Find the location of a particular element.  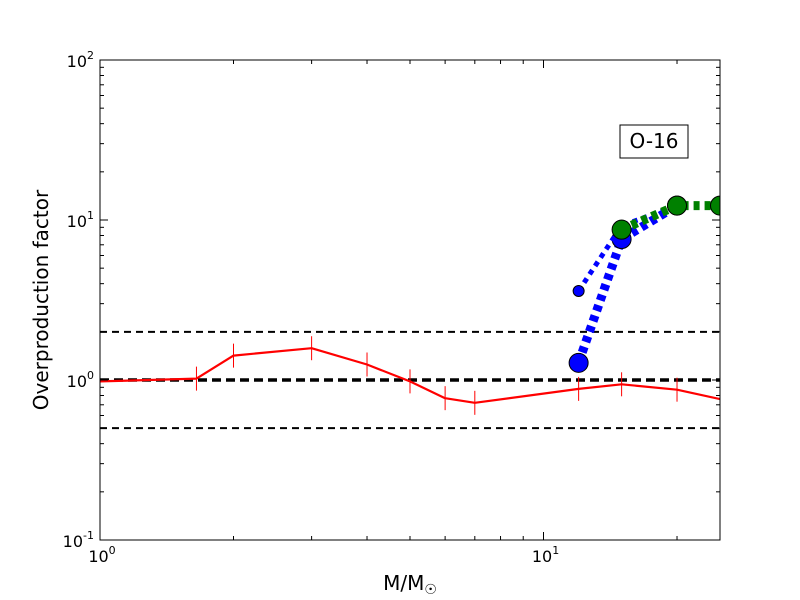

x-tick-label-exp-0: 0 is located at coordinates (112, 550).